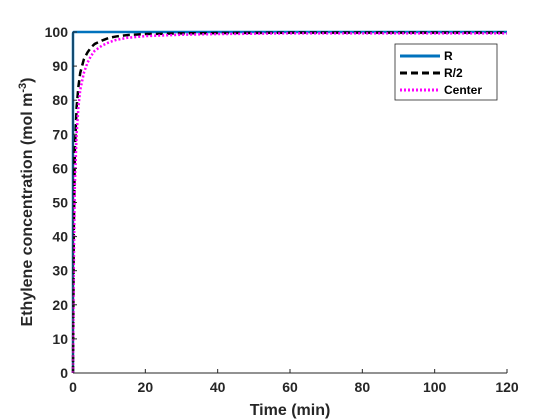 The image size is (560, 420). Describe the element at coordinates (448, 56) in the screenshot. I see `legend-label-r: R` at that location.